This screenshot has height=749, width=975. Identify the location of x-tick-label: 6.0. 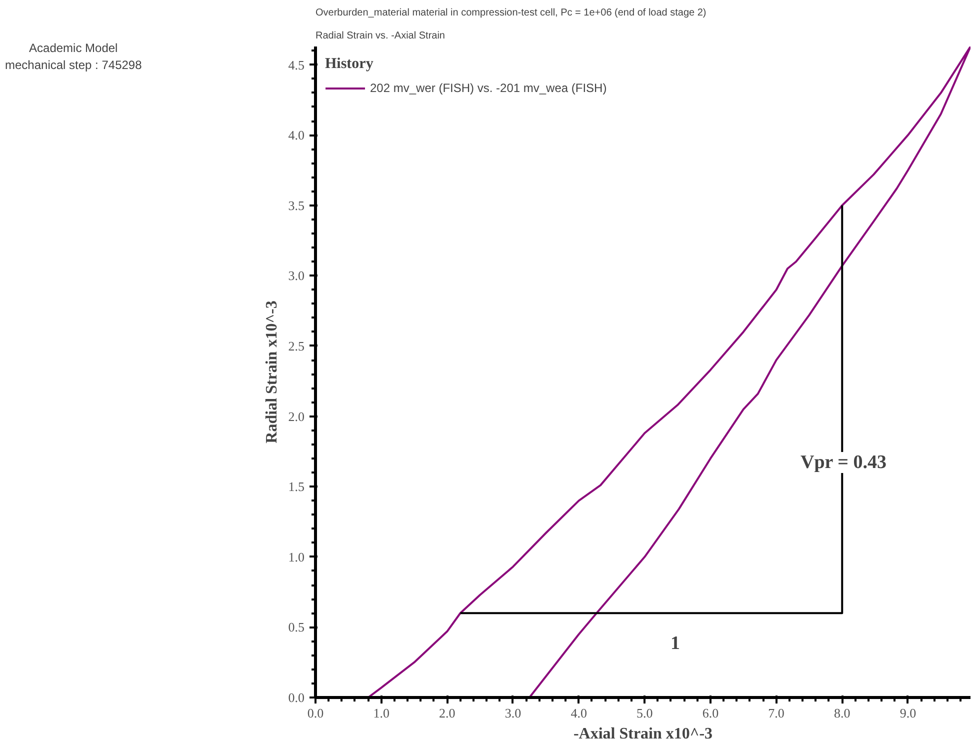
(710, 713).